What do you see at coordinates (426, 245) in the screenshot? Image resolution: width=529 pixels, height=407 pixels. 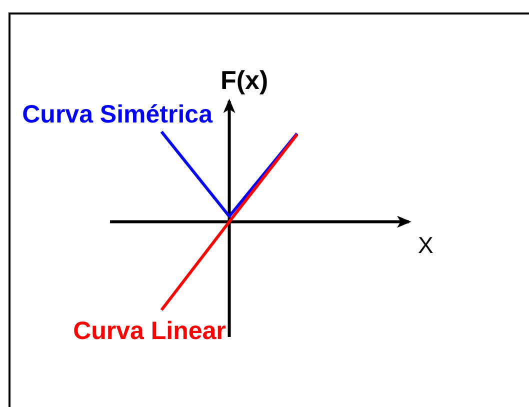 I see `x-axis-title: X` at bounding box center [426, 245].